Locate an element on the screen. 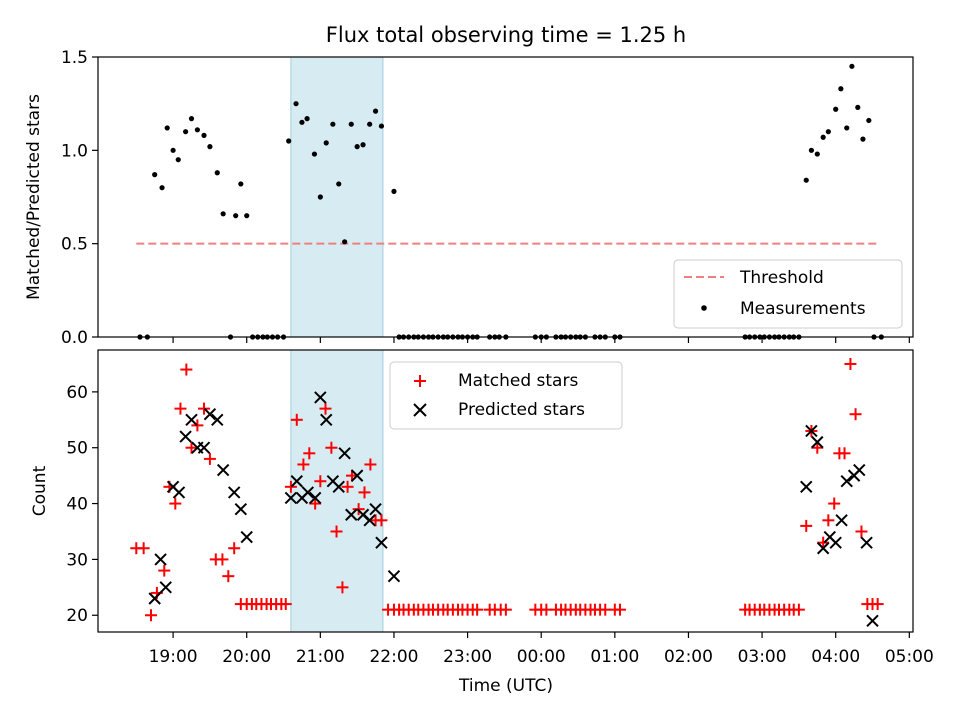  x-tick-label: 04:00 is located at coordinates (835, 657).